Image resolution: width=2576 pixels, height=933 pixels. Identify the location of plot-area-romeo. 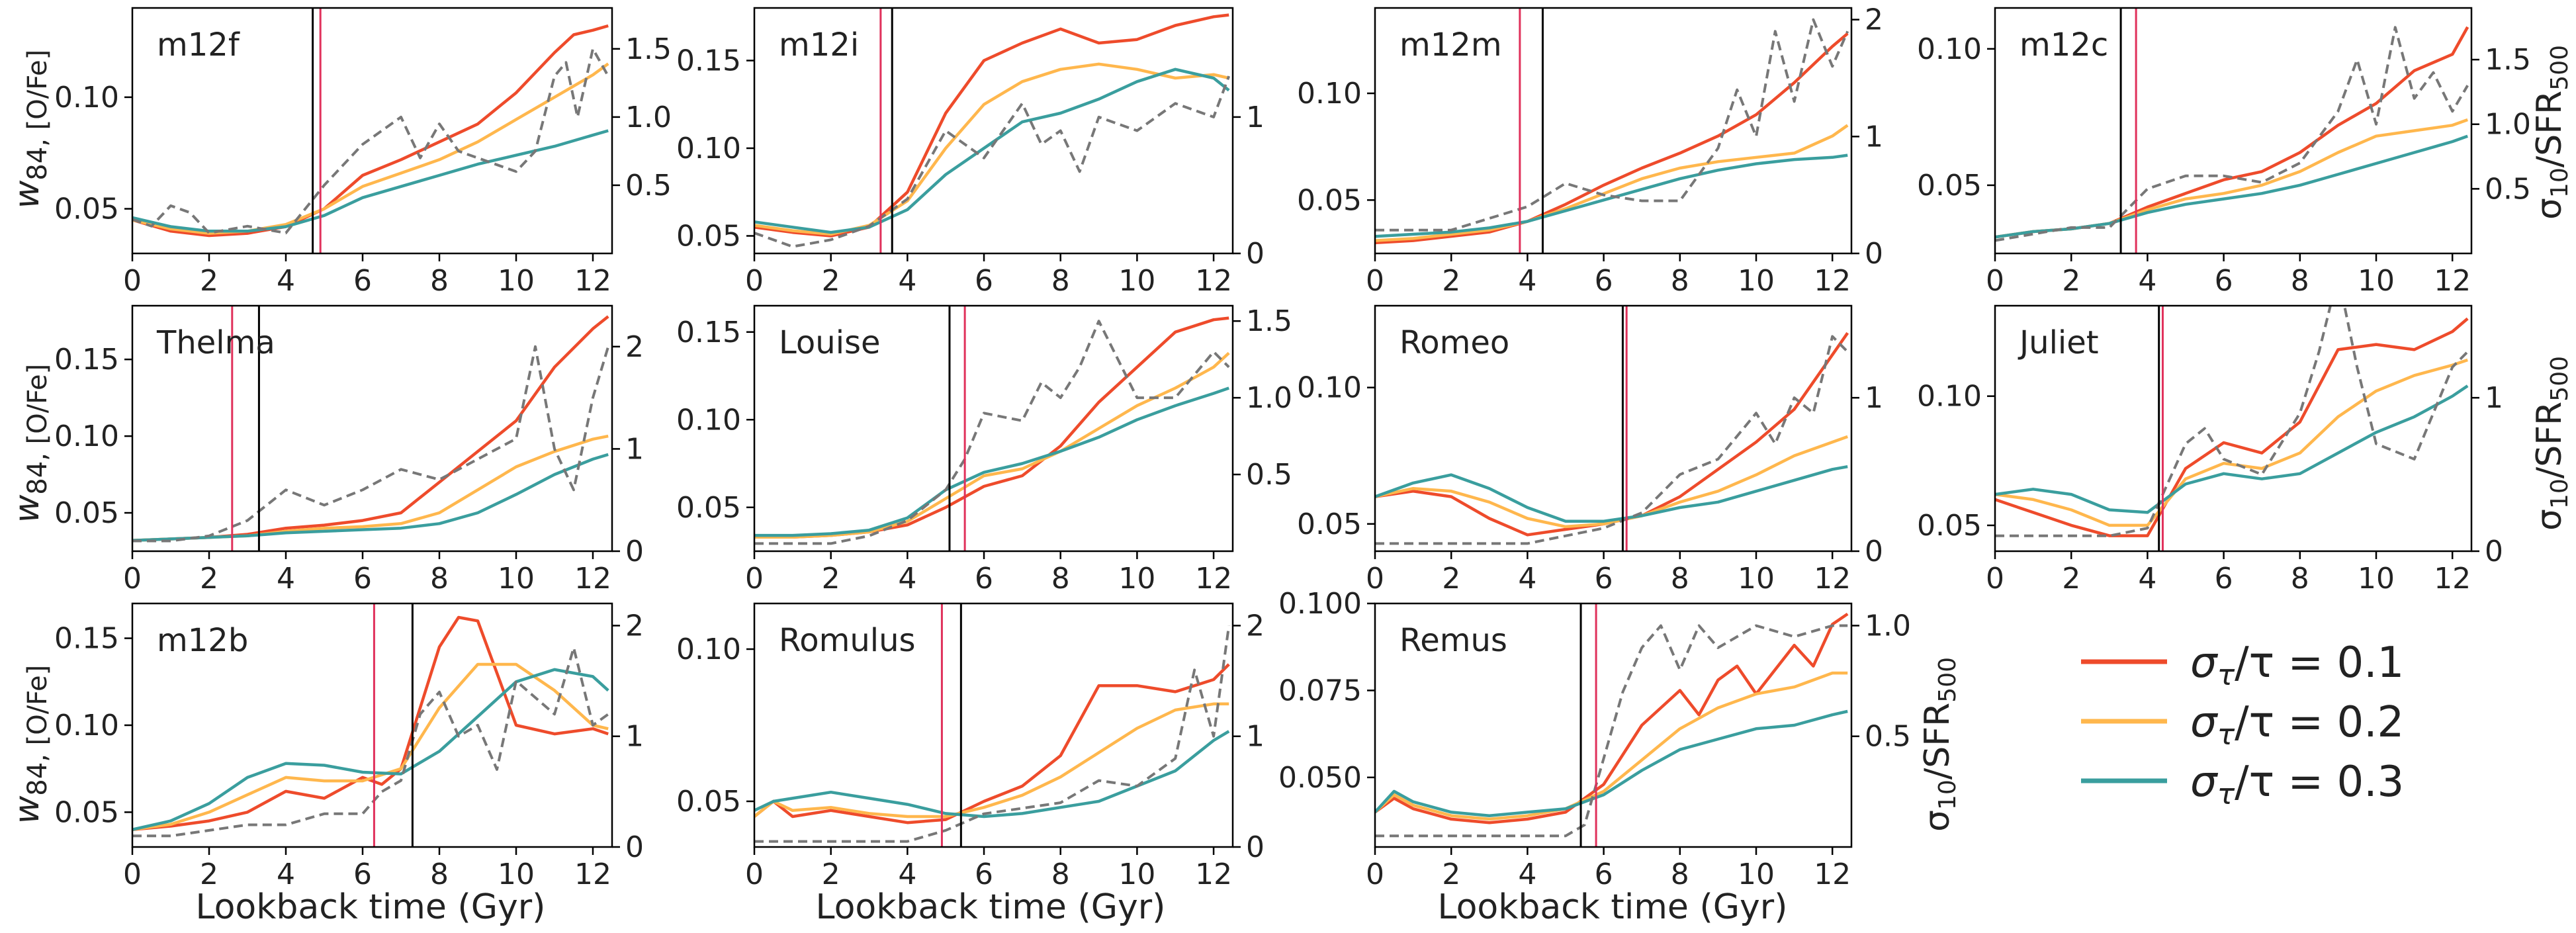
(1612, 438).